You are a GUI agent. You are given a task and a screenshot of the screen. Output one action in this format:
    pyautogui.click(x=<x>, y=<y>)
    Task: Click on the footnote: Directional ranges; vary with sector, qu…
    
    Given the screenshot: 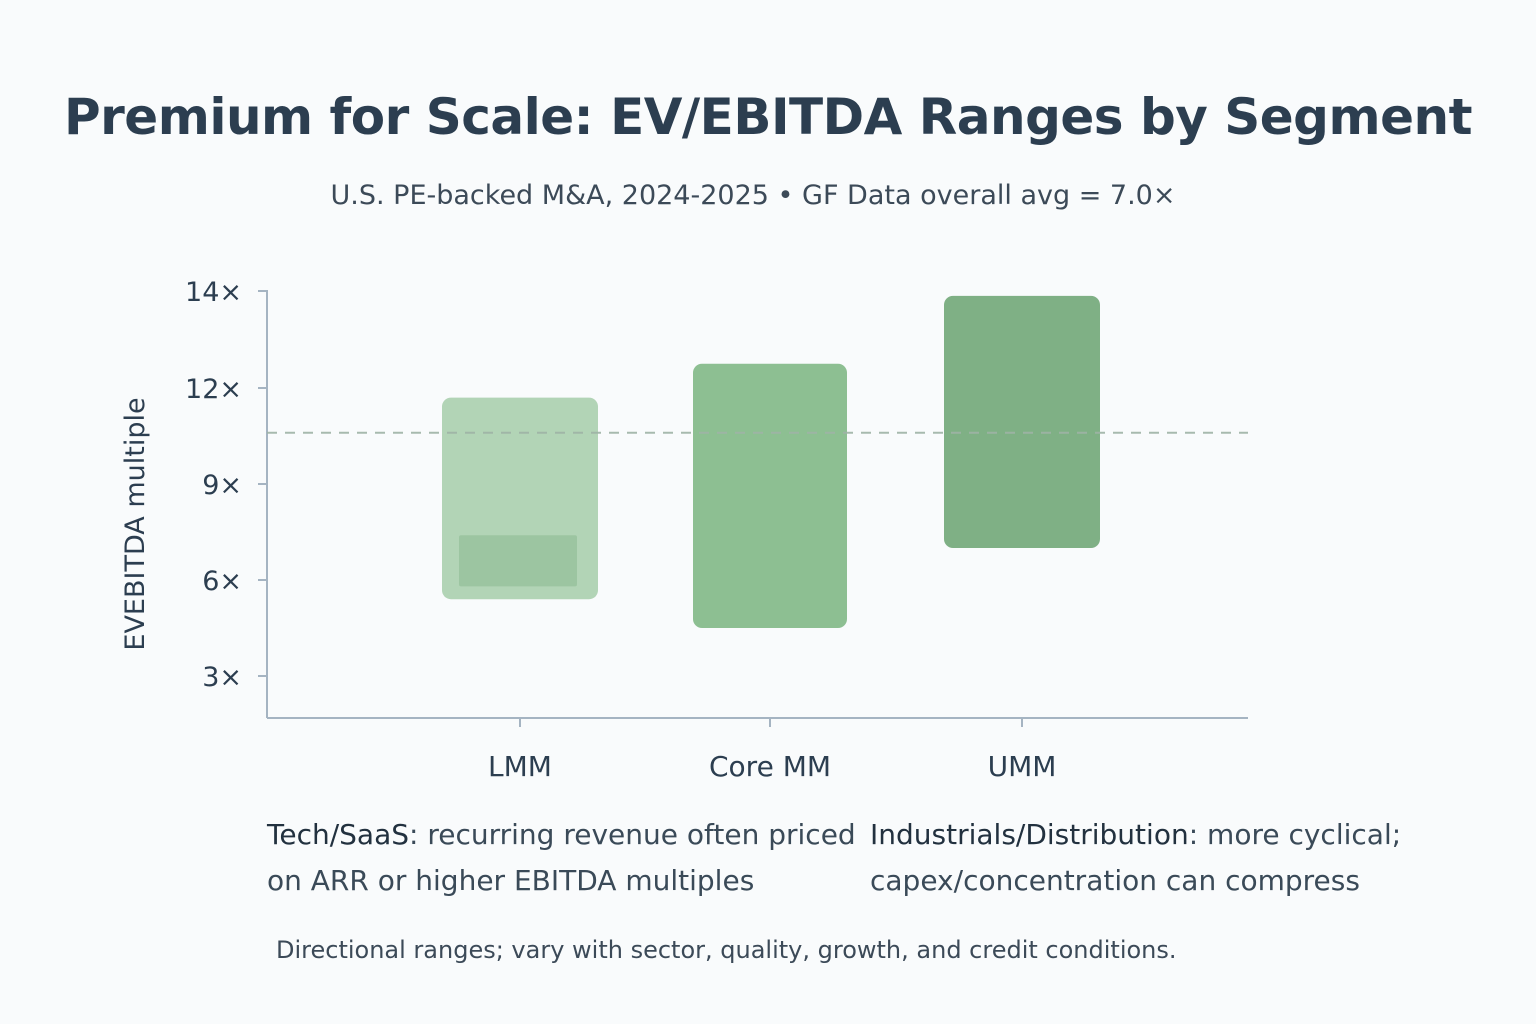 What is the action you would take?
    pyautogui.click(x=726, y=950)
    